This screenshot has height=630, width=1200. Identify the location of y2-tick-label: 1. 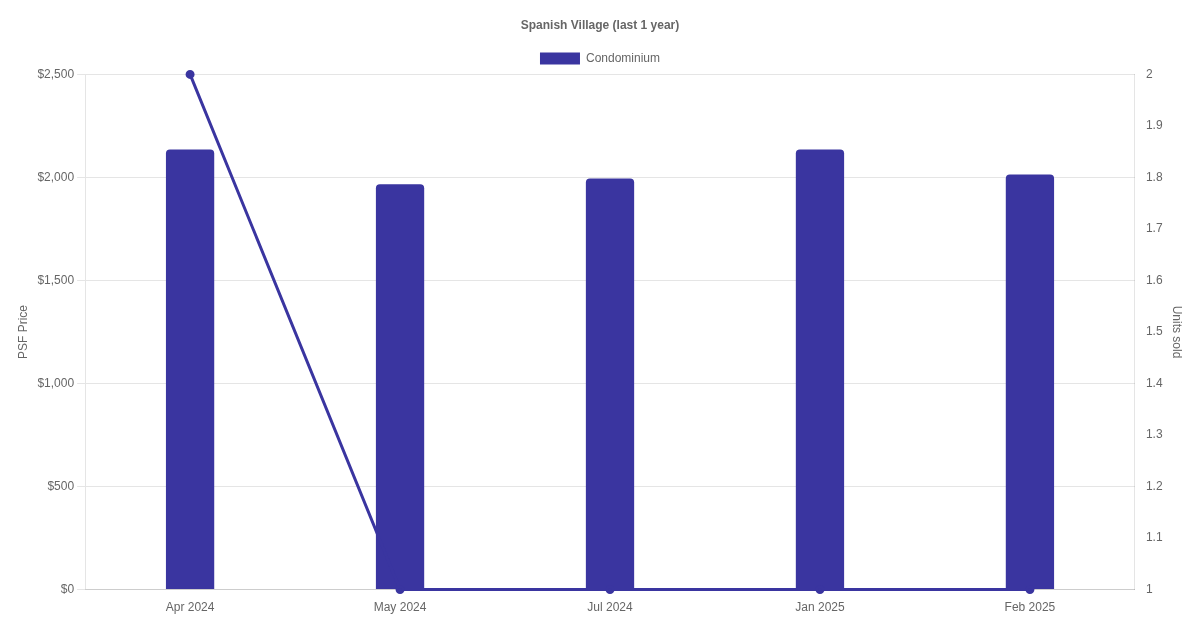
(1149, 588).